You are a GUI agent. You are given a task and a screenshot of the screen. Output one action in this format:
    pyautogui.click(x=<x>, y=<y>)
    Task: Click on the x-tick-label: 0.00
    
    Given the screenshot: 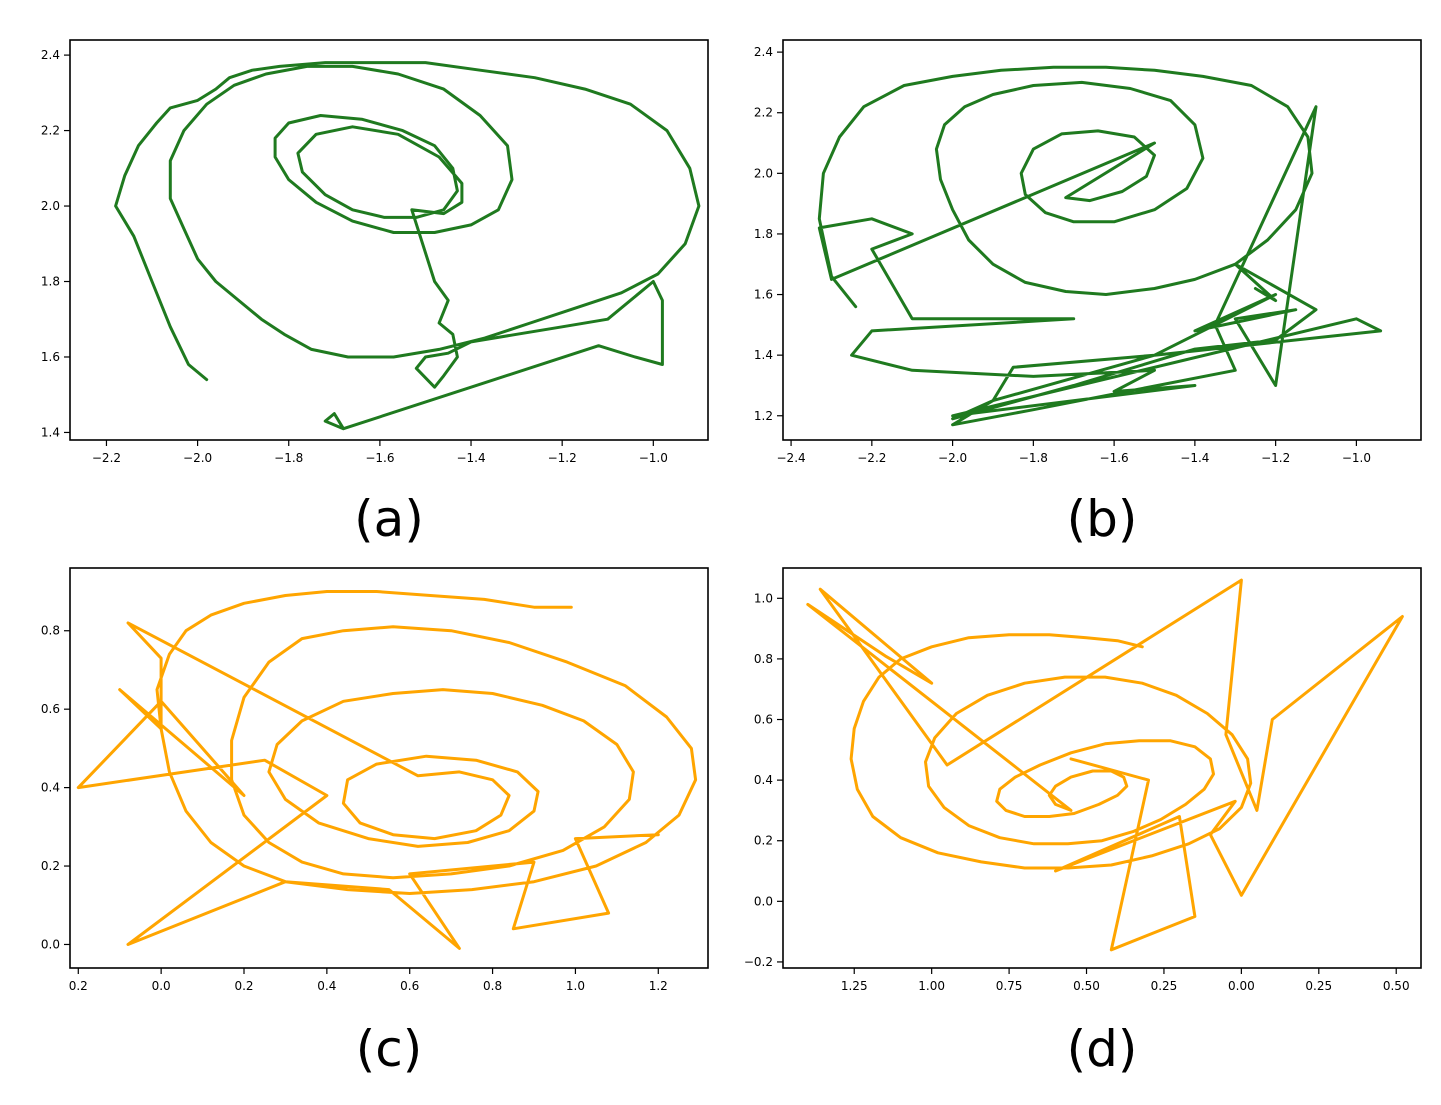 What is the action you would take?
    pyautogui.click(x=1241, y=986)
    